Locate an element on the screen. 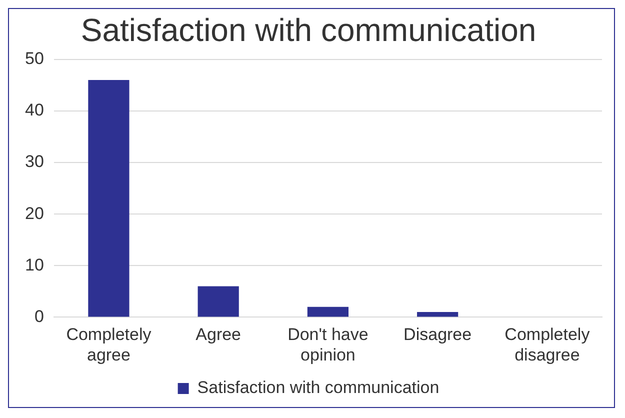 Image resolution: width=625 pixels, height=418 pixels. x-tick-label: Completely disagree is located at coordinates (547, 344).